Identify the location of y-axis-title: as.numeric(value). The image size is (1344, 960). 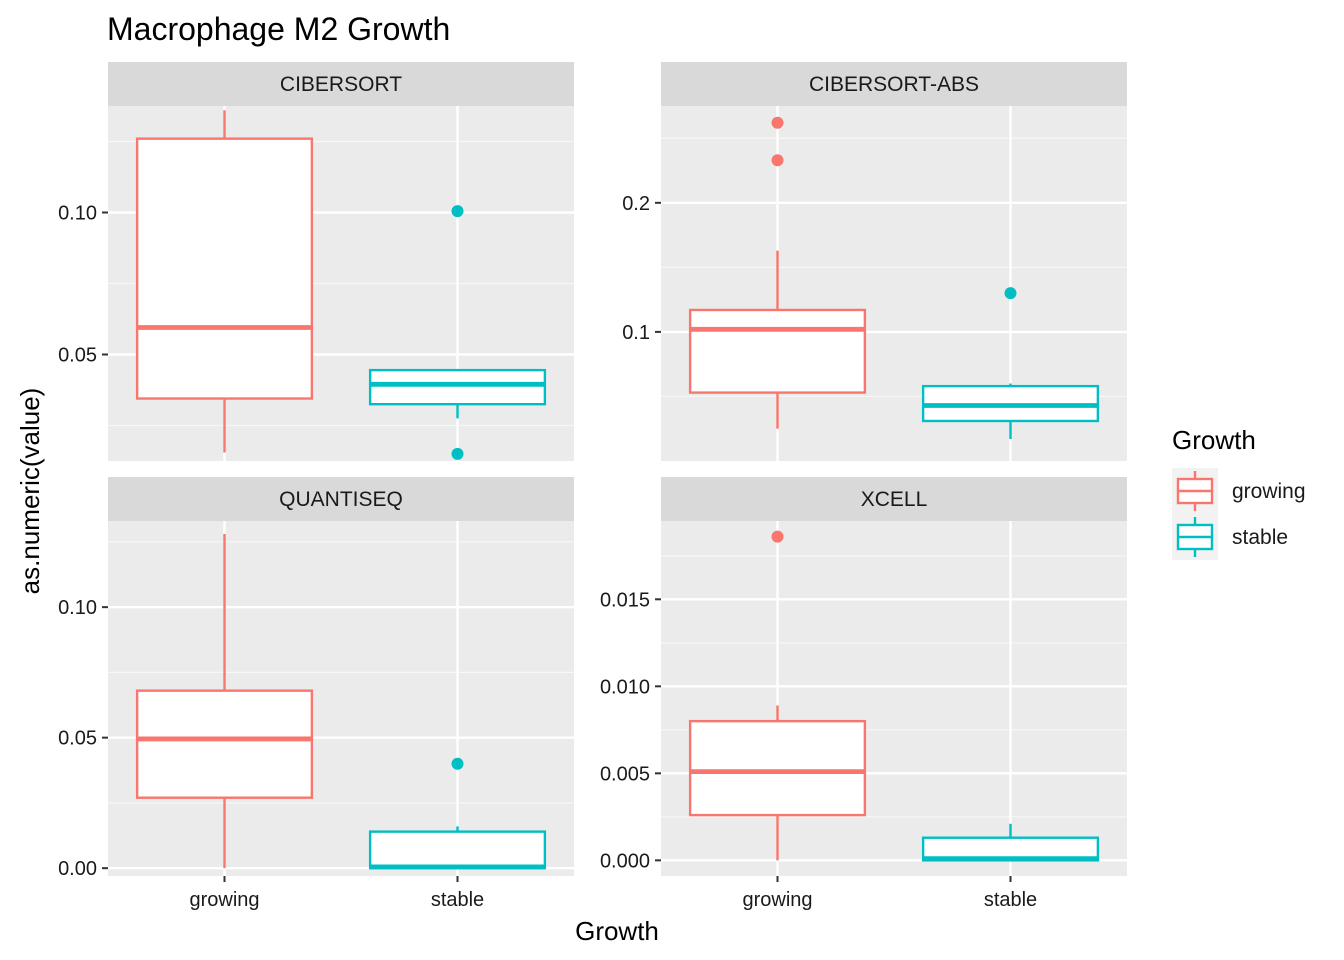
(30, 491).